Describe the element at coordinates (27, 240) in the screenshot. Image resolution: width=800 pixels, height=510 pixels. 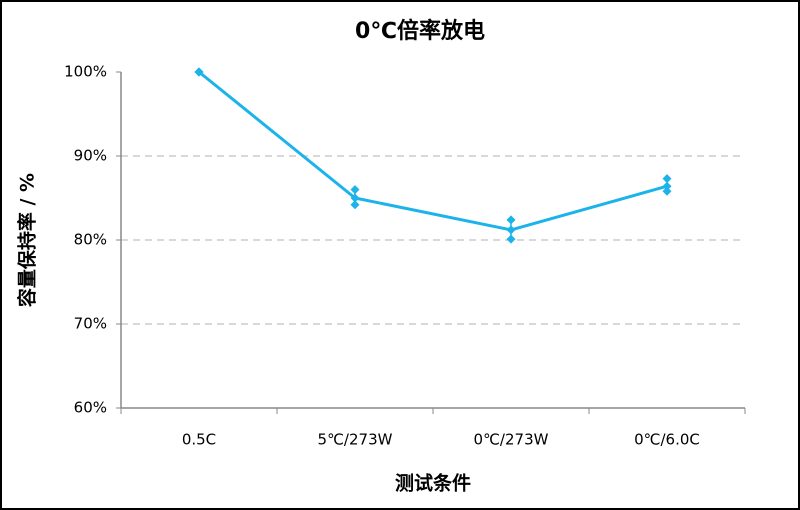
I see `y-axis-label: 容量保持率 / %` at that location.